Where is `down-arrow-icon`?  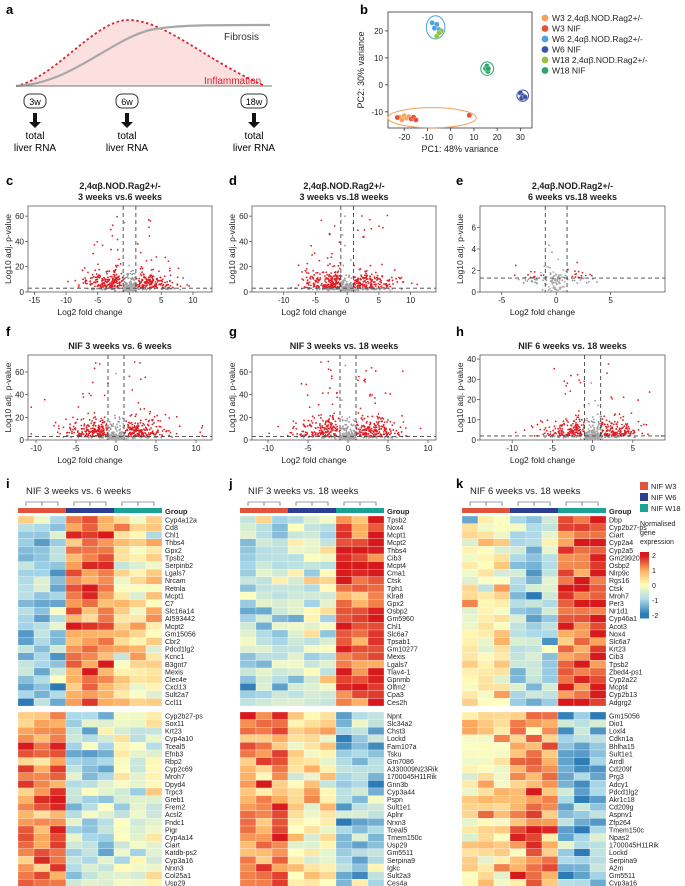
down-arrow-icon is located at coordinates (127, 120).